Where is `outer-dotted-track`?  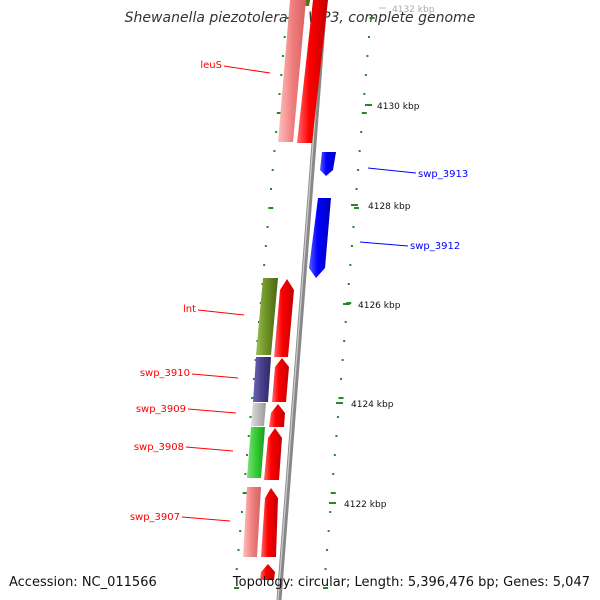
outer-dotted-track is located at coordinates (348, 303).